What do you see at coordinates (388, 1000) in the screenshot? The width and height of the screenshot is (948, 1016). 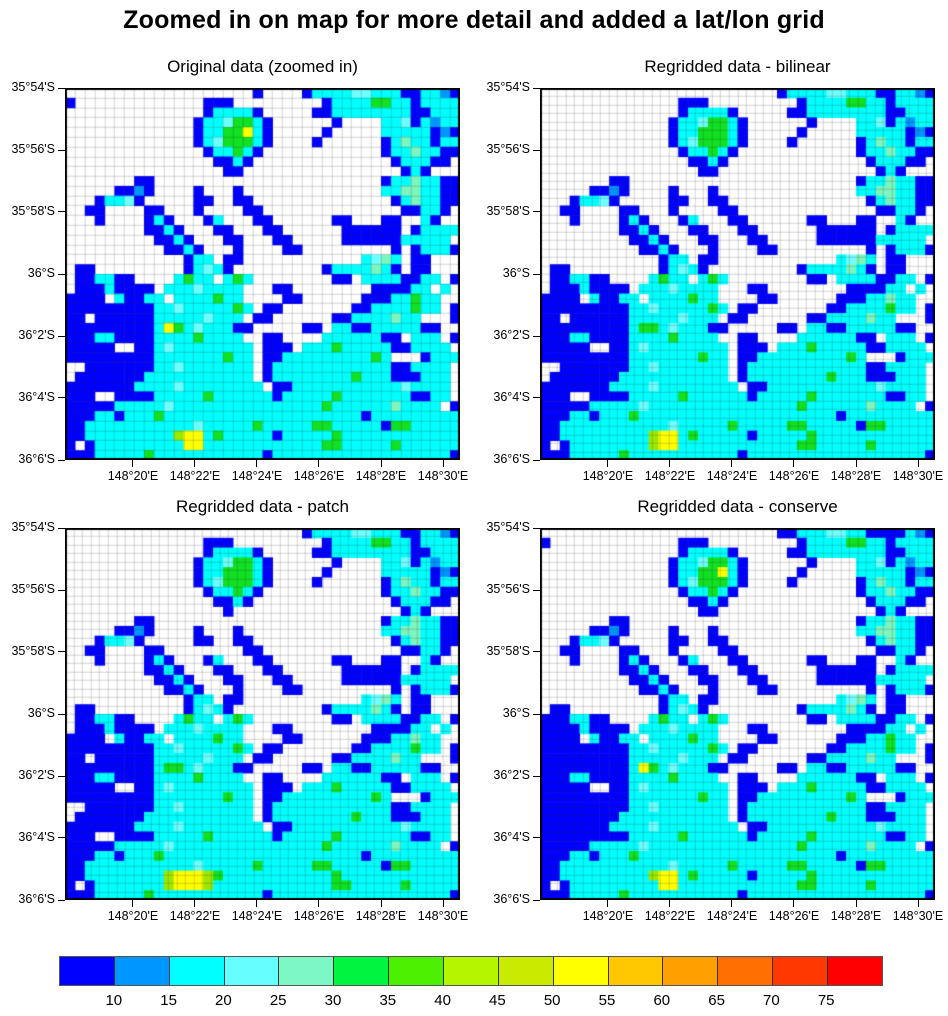 I see `colorbar-tick-label: 35` at bounding box center [388, 1000].